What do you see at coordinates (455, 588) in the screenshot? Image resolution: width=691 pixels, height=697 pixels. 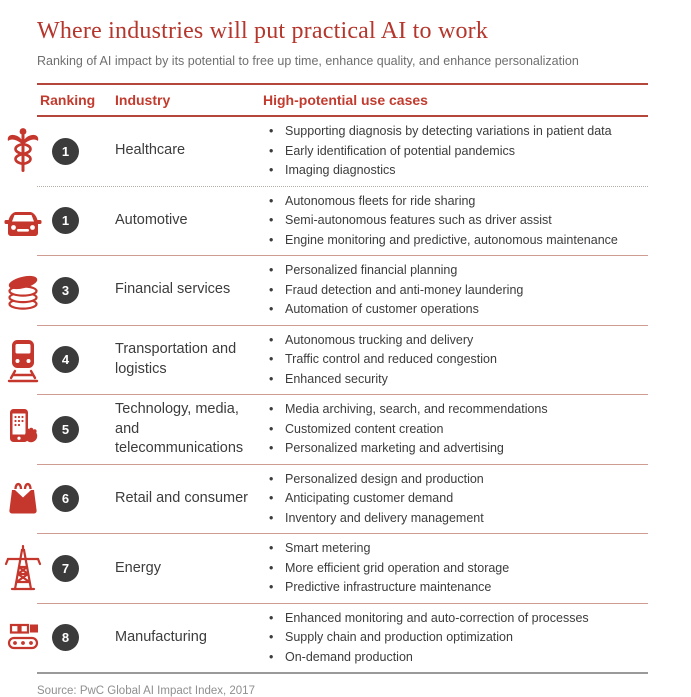 I see `use-case-item: Predictive infrastructure maintenance` at bounding box center [455, 588].